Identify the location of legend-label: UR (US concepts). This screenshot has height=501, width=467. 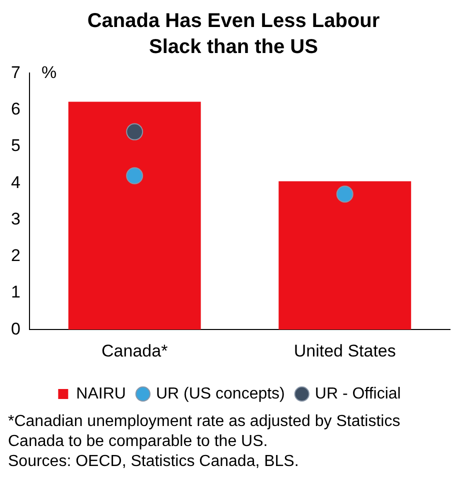
(220, 393).